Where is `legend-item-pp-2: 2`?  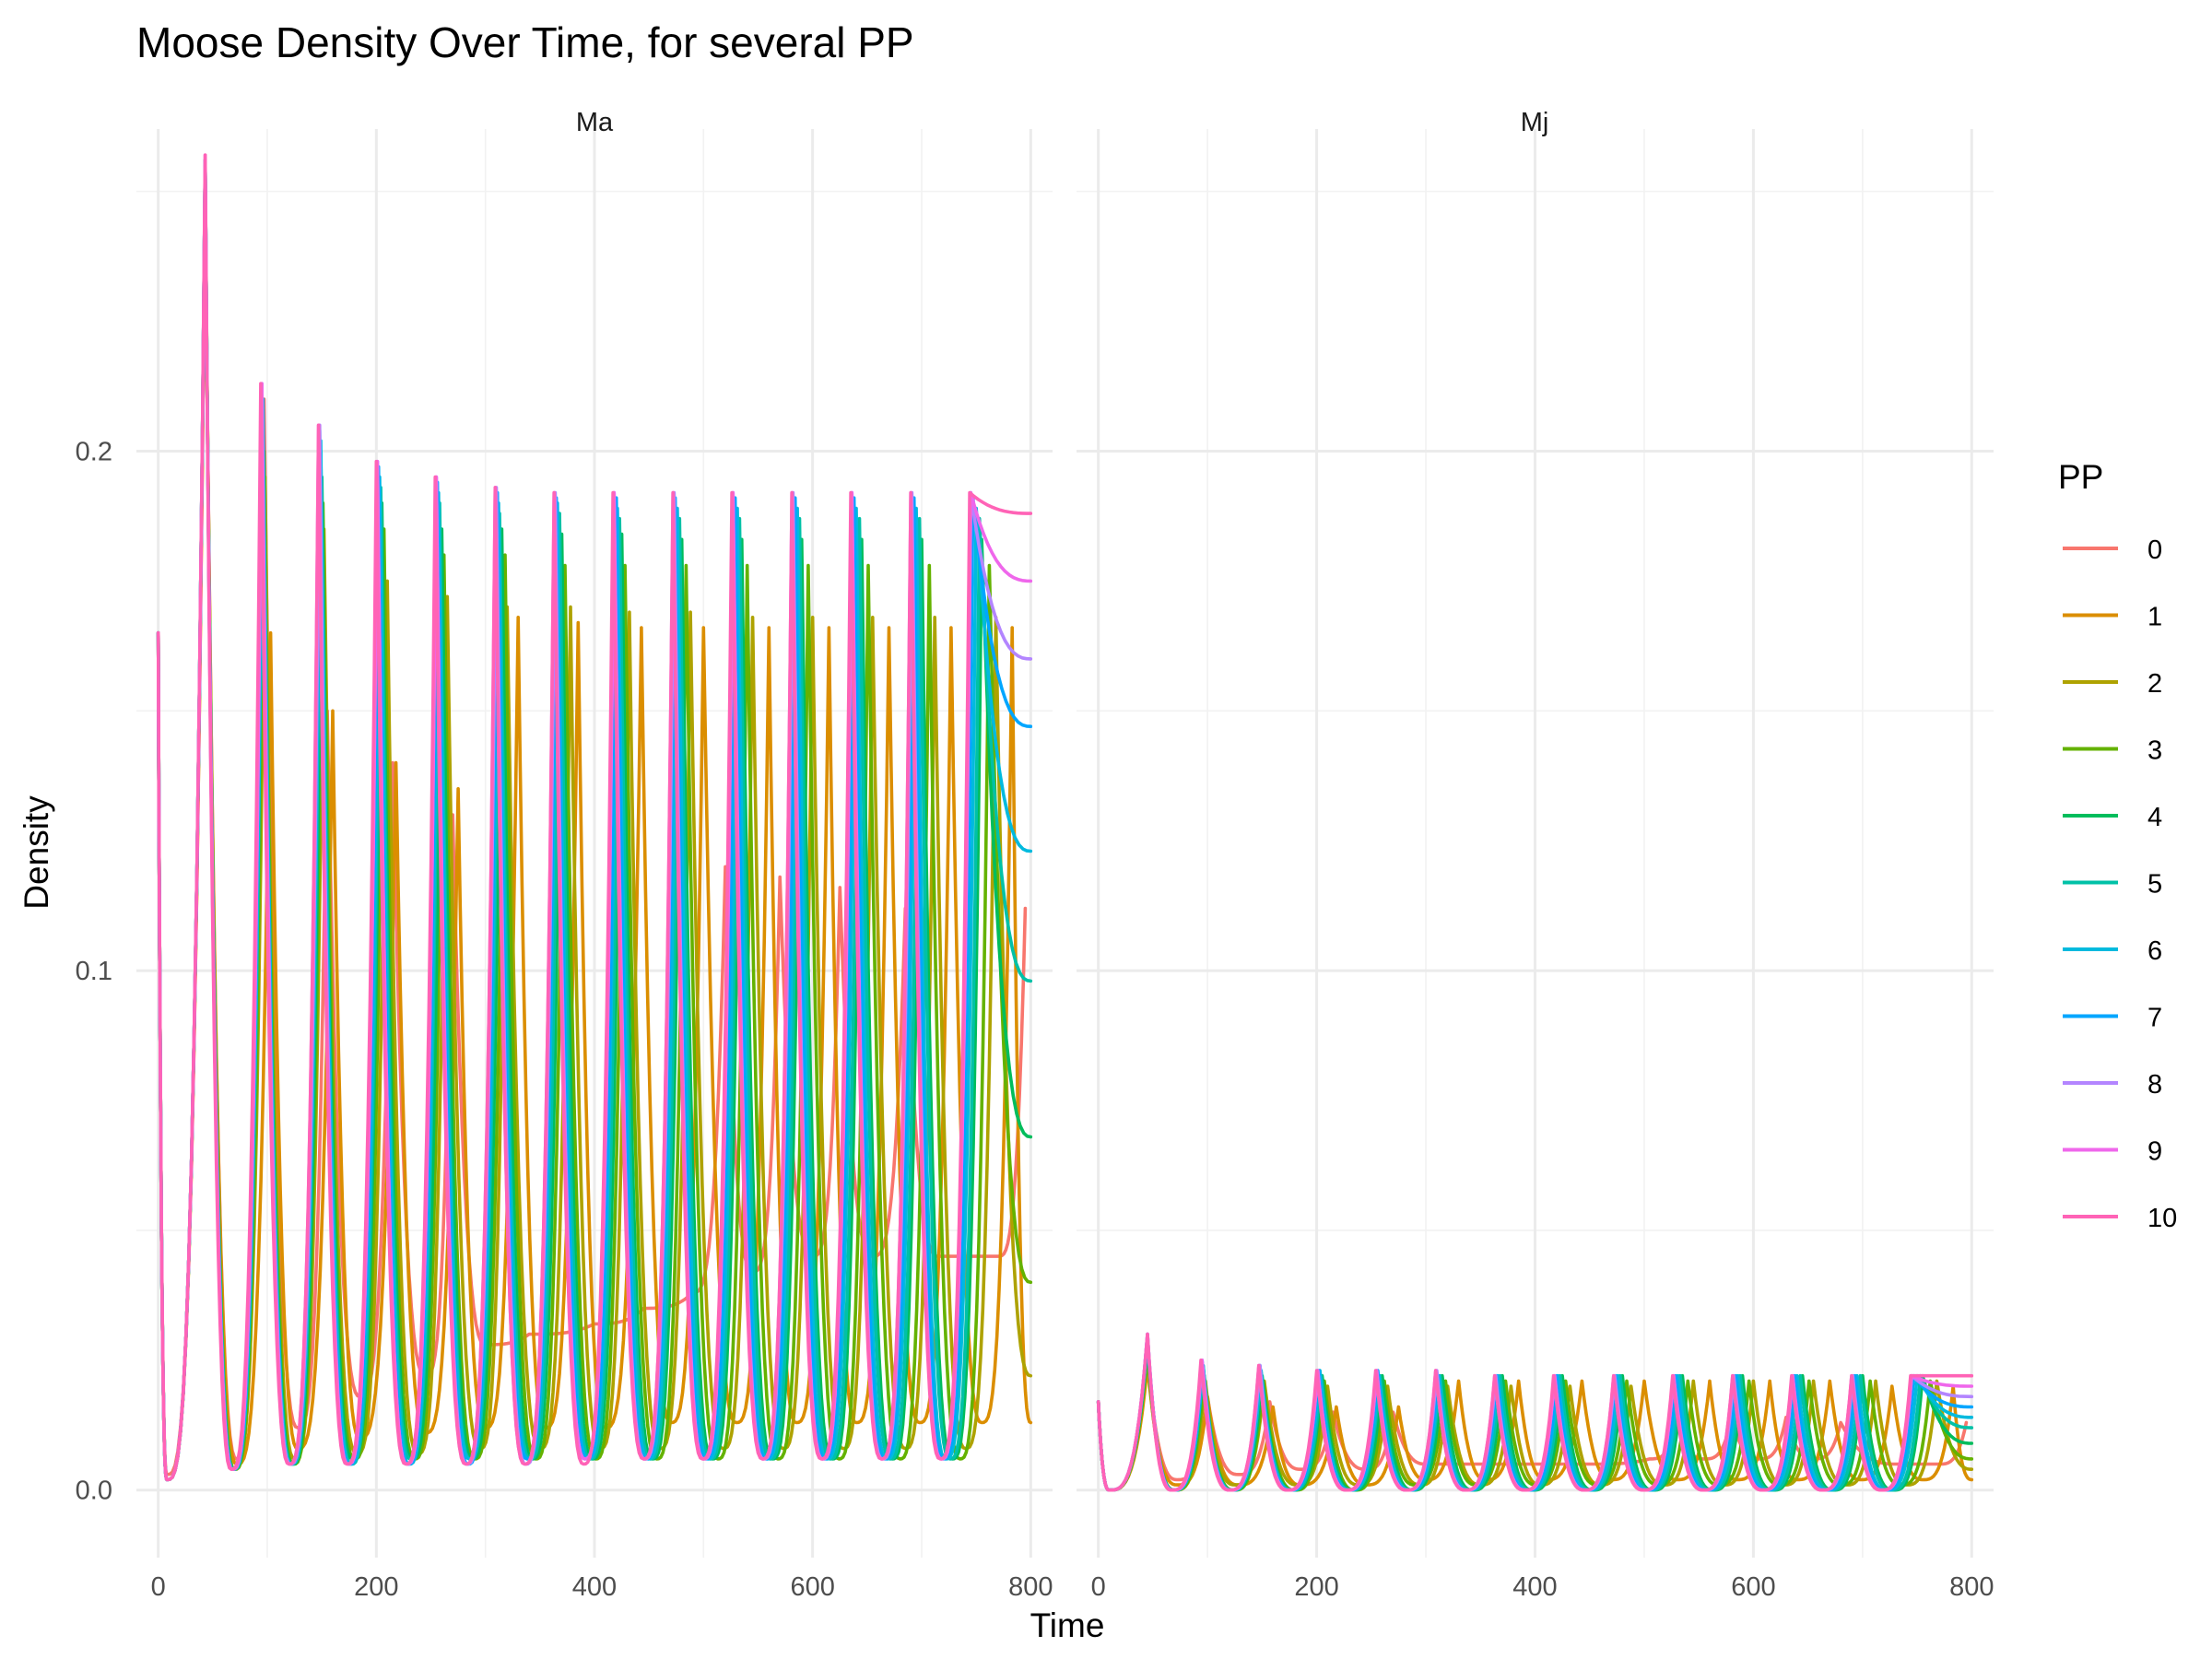 legend-item-pp-2: 2 is located at coordinates (2112, 684).